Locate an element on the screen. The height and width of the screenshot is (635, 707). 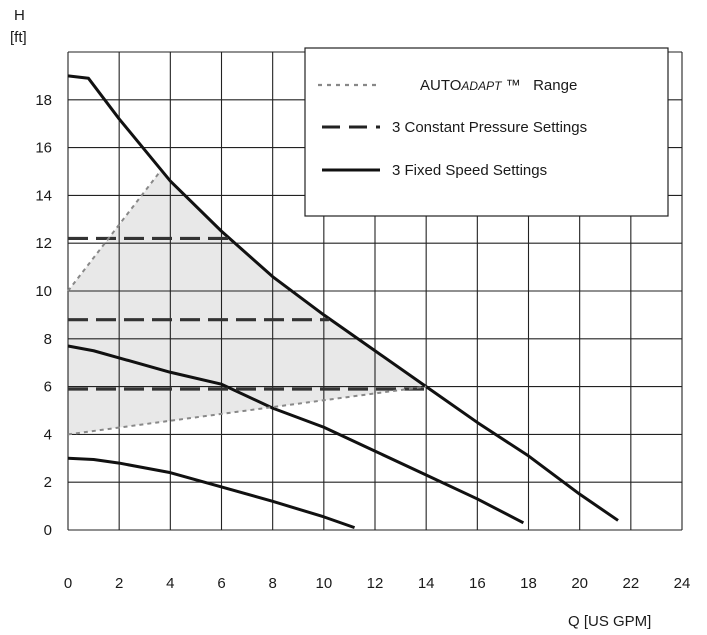
legend-label-constant-pressure: 3 Constant Pressure Settings is located at coordinates (489, 127).